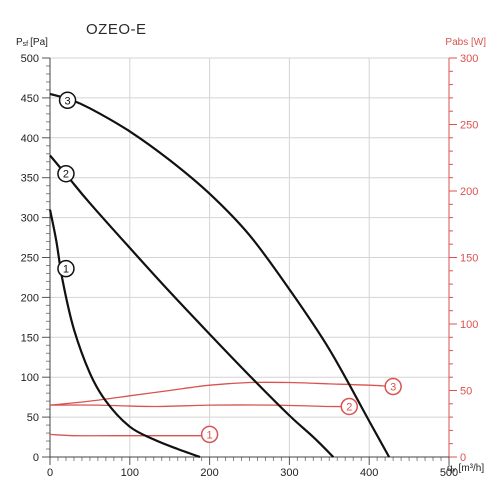 The height and width of the screenshot is (500, 500). What do you see at coordinates (39, 42) in the screenshot?
I see `left-axis-label-unit: [Pa]` at bounding box center [39, 42].